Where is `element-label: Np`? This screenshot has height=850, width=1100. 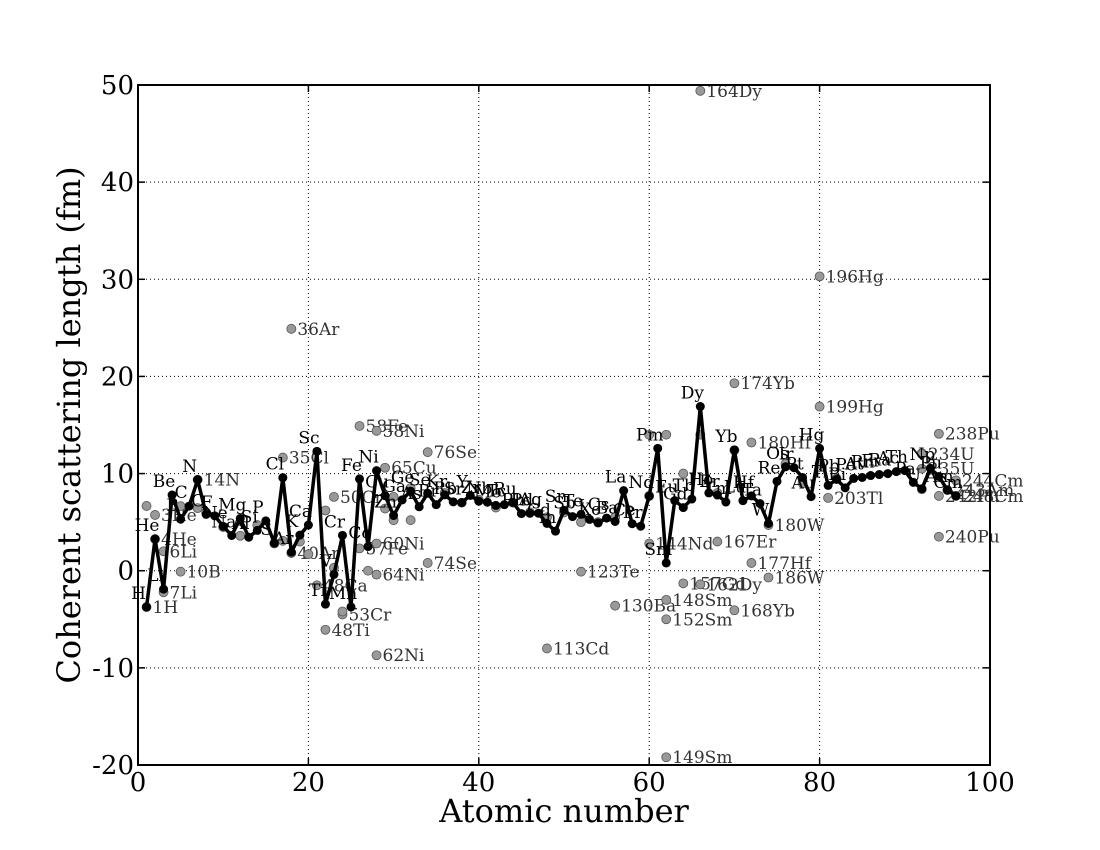 element-label: Np is located at coordinates (922, 455).